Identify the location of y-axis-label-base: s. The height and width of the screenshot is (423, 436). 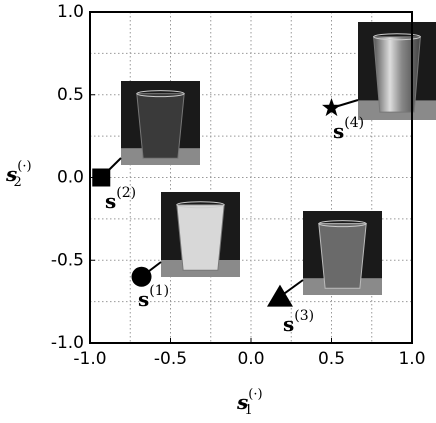
(11, 174).